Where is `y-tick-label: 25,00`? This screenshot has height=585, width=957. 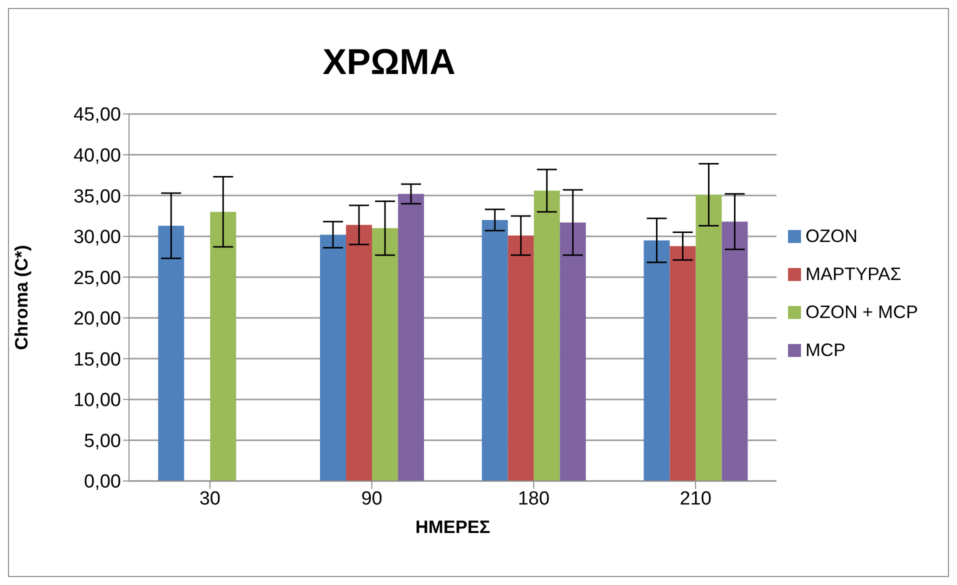 y-tick-label: 25,00 is located at coordinates (97, 278).